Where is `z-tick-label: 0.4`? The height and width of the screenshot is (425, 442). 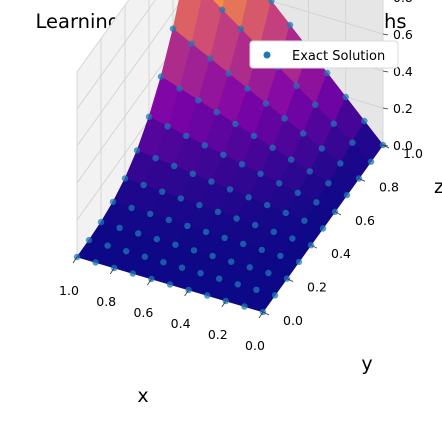 z-tick-label: 0.4 is located at coordinates (403, 71).